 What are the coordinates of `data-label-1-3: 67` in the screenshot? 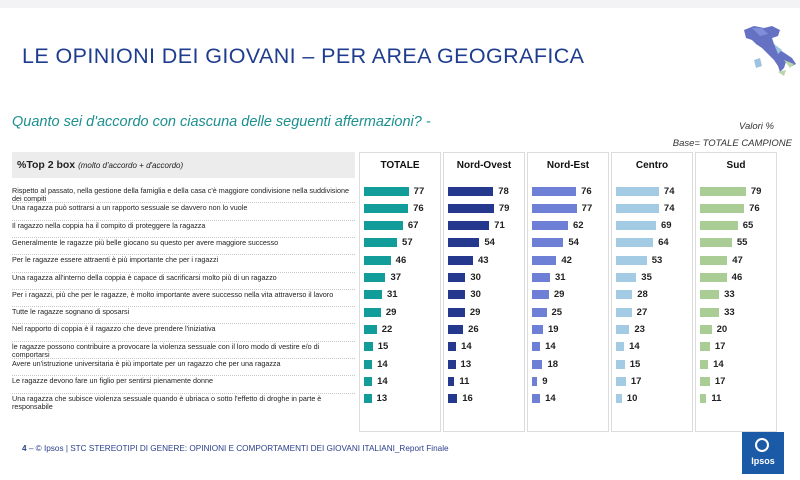 It's located at (413, 226).